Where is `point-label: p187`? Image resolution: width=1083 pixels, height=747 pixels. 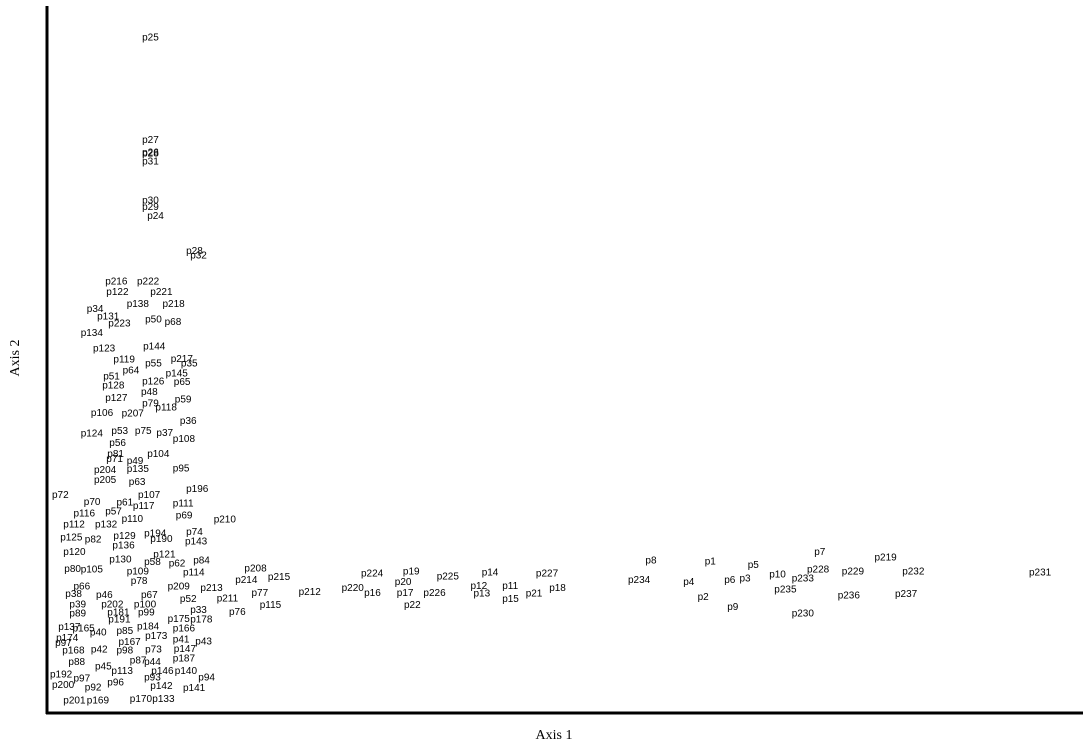
point-label: p187 is located at coordinates (184, 659).